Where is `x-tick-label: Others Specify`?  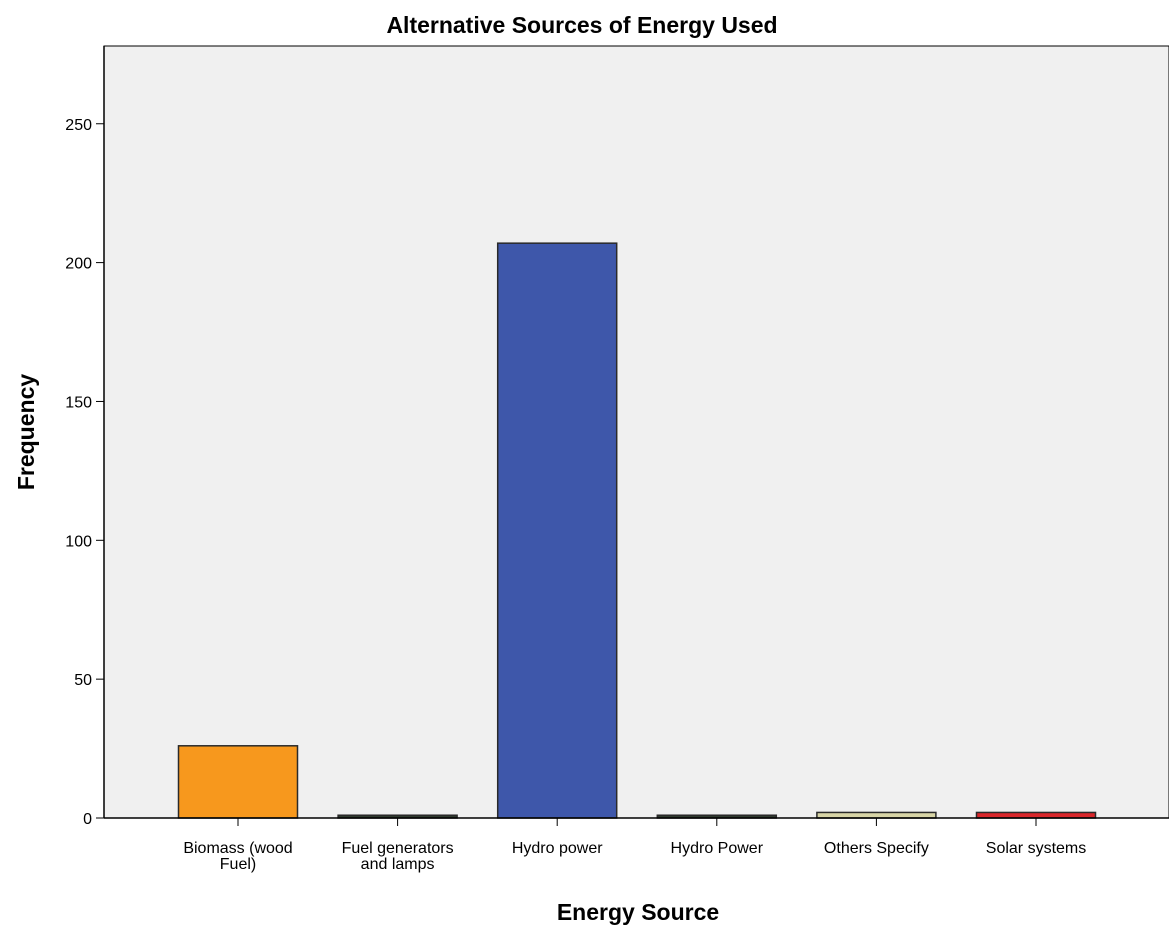
x-tick-label: Others Specify is located at coordinates (876, 848).